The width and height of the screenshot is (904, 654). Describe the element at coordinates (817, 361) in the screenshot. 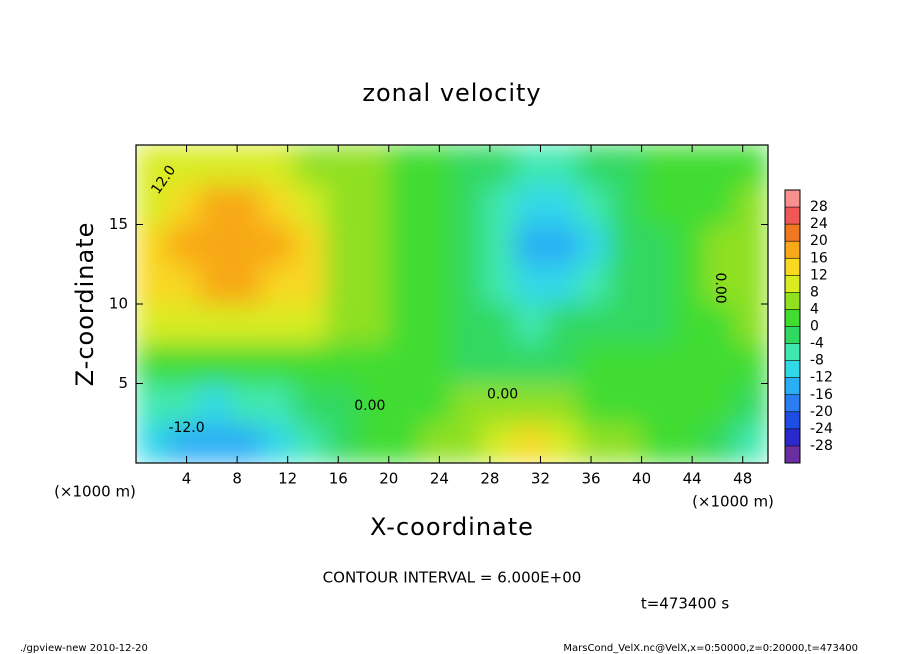

I see `colorbar-label: -8` at that location.